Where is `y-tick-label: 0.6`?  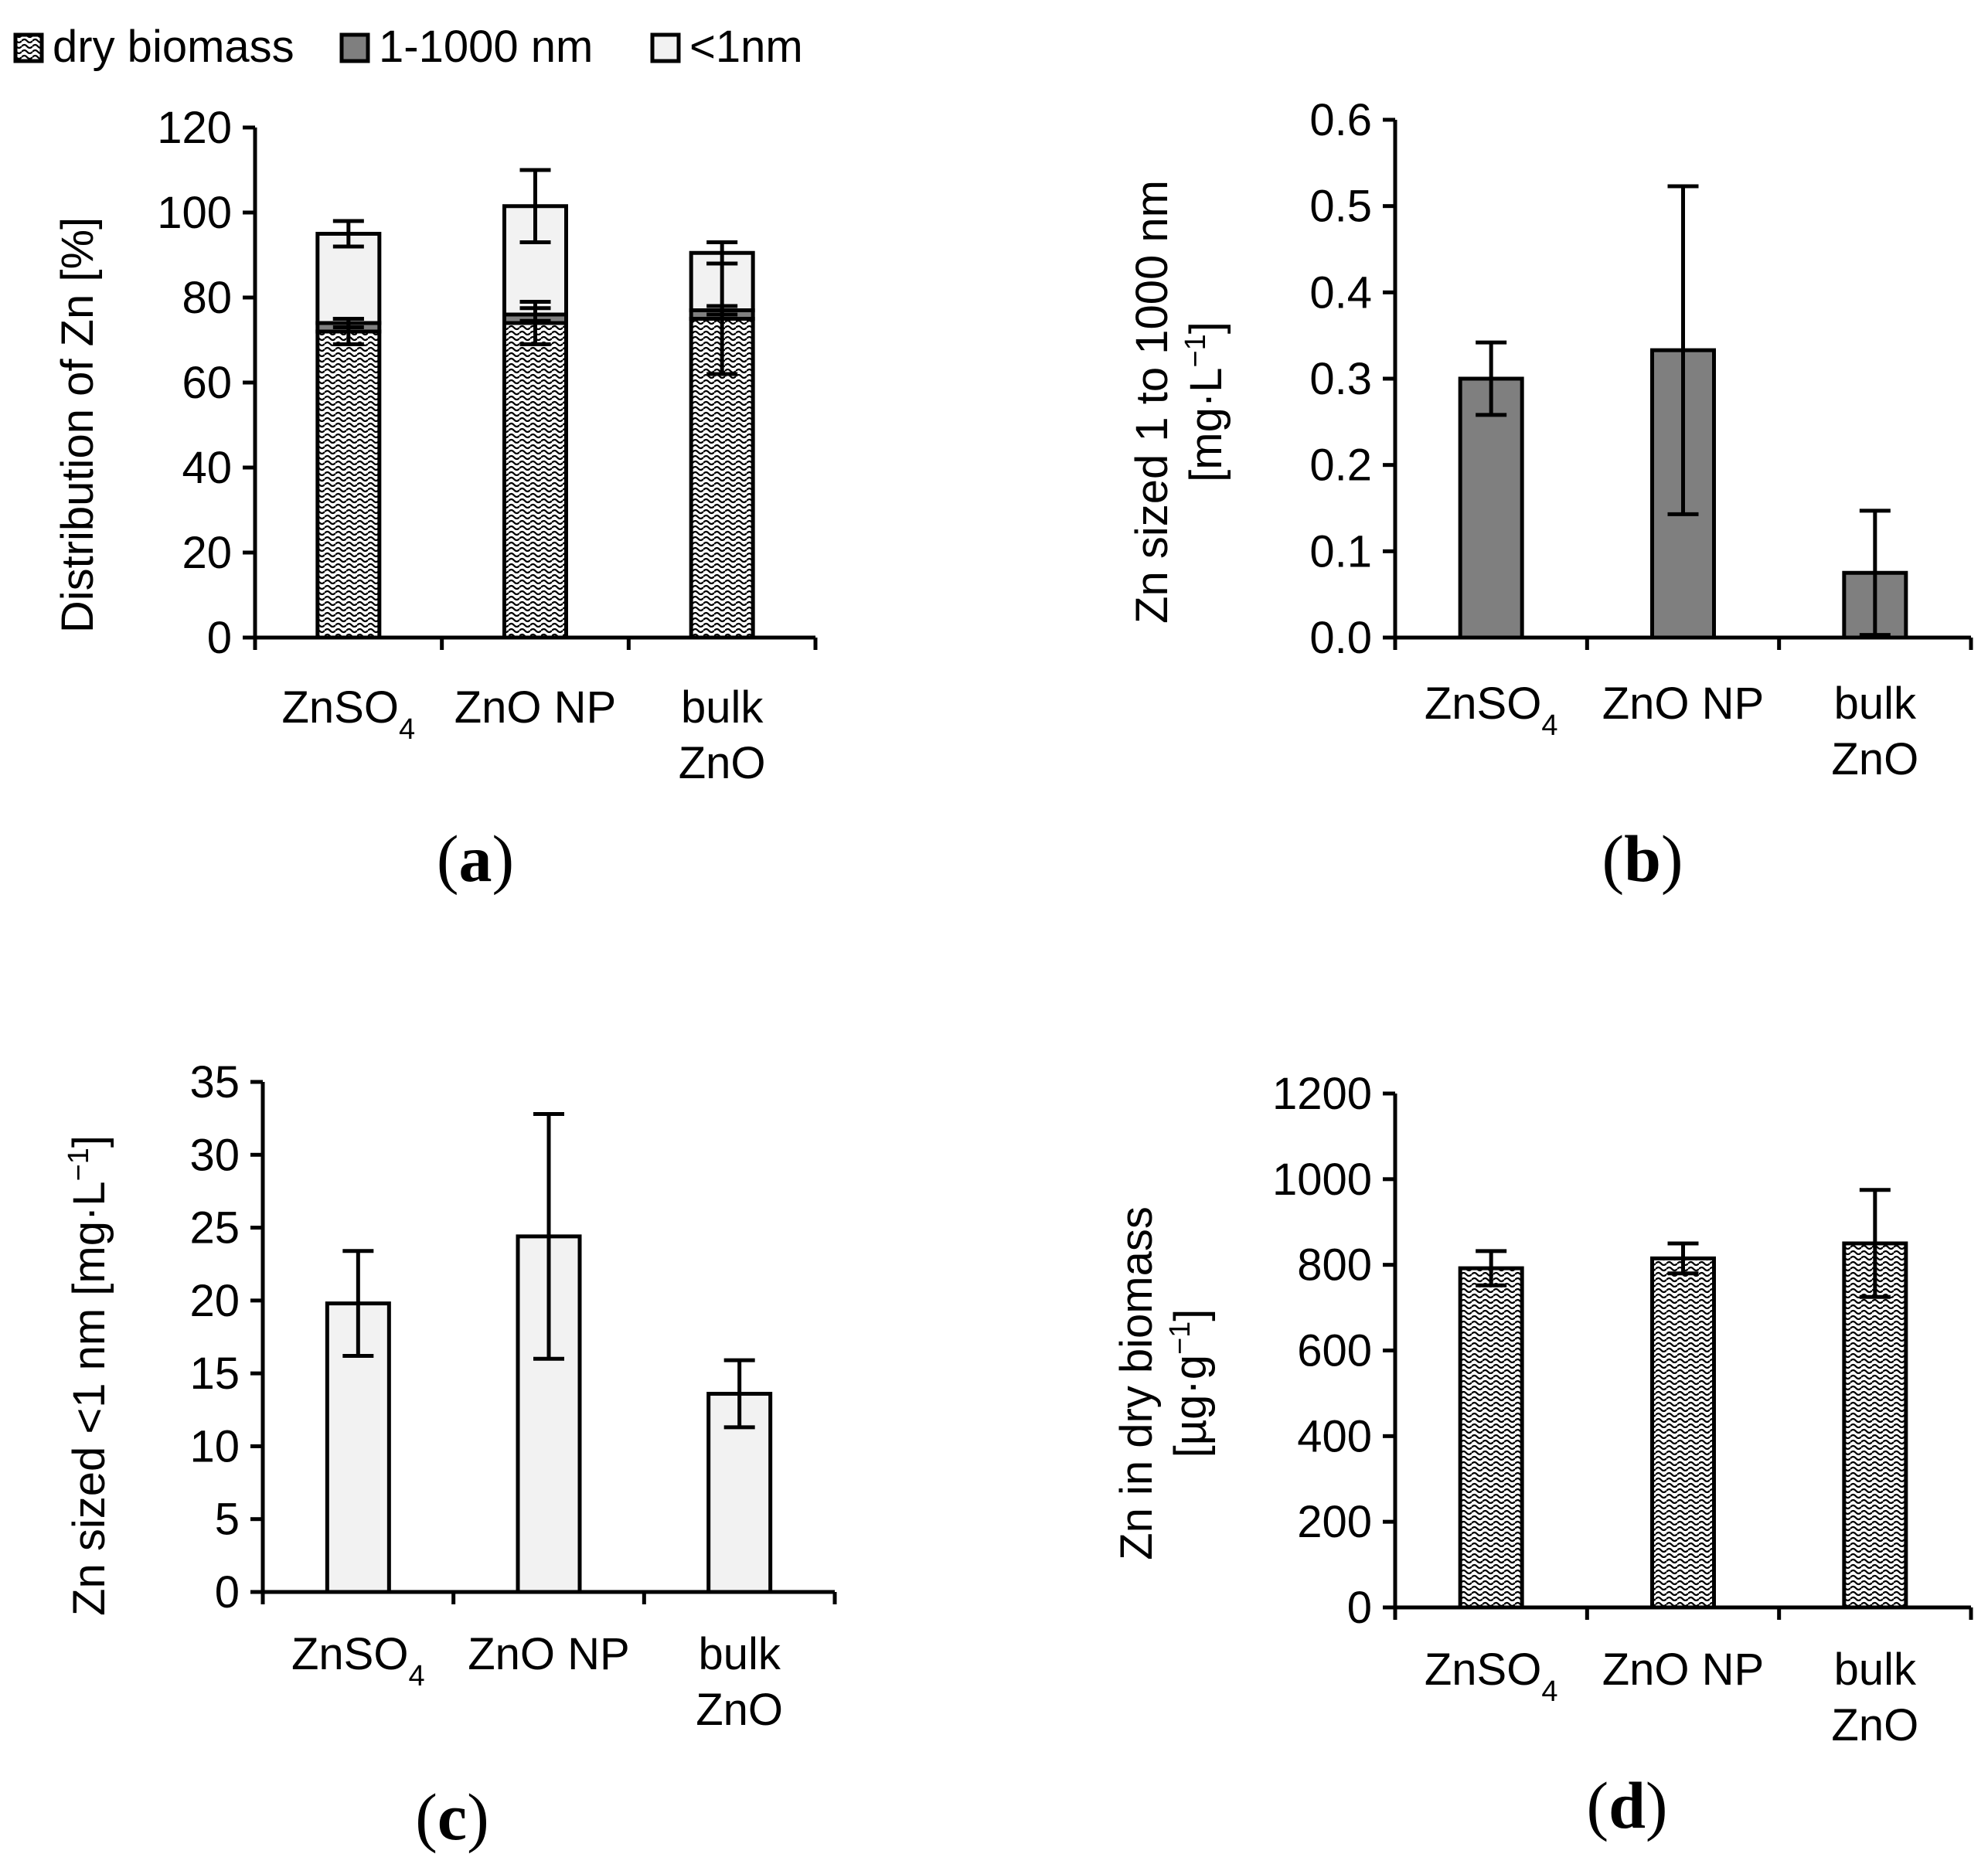
y-tick-label: 0.6 is located at coordinates (1340, 120).